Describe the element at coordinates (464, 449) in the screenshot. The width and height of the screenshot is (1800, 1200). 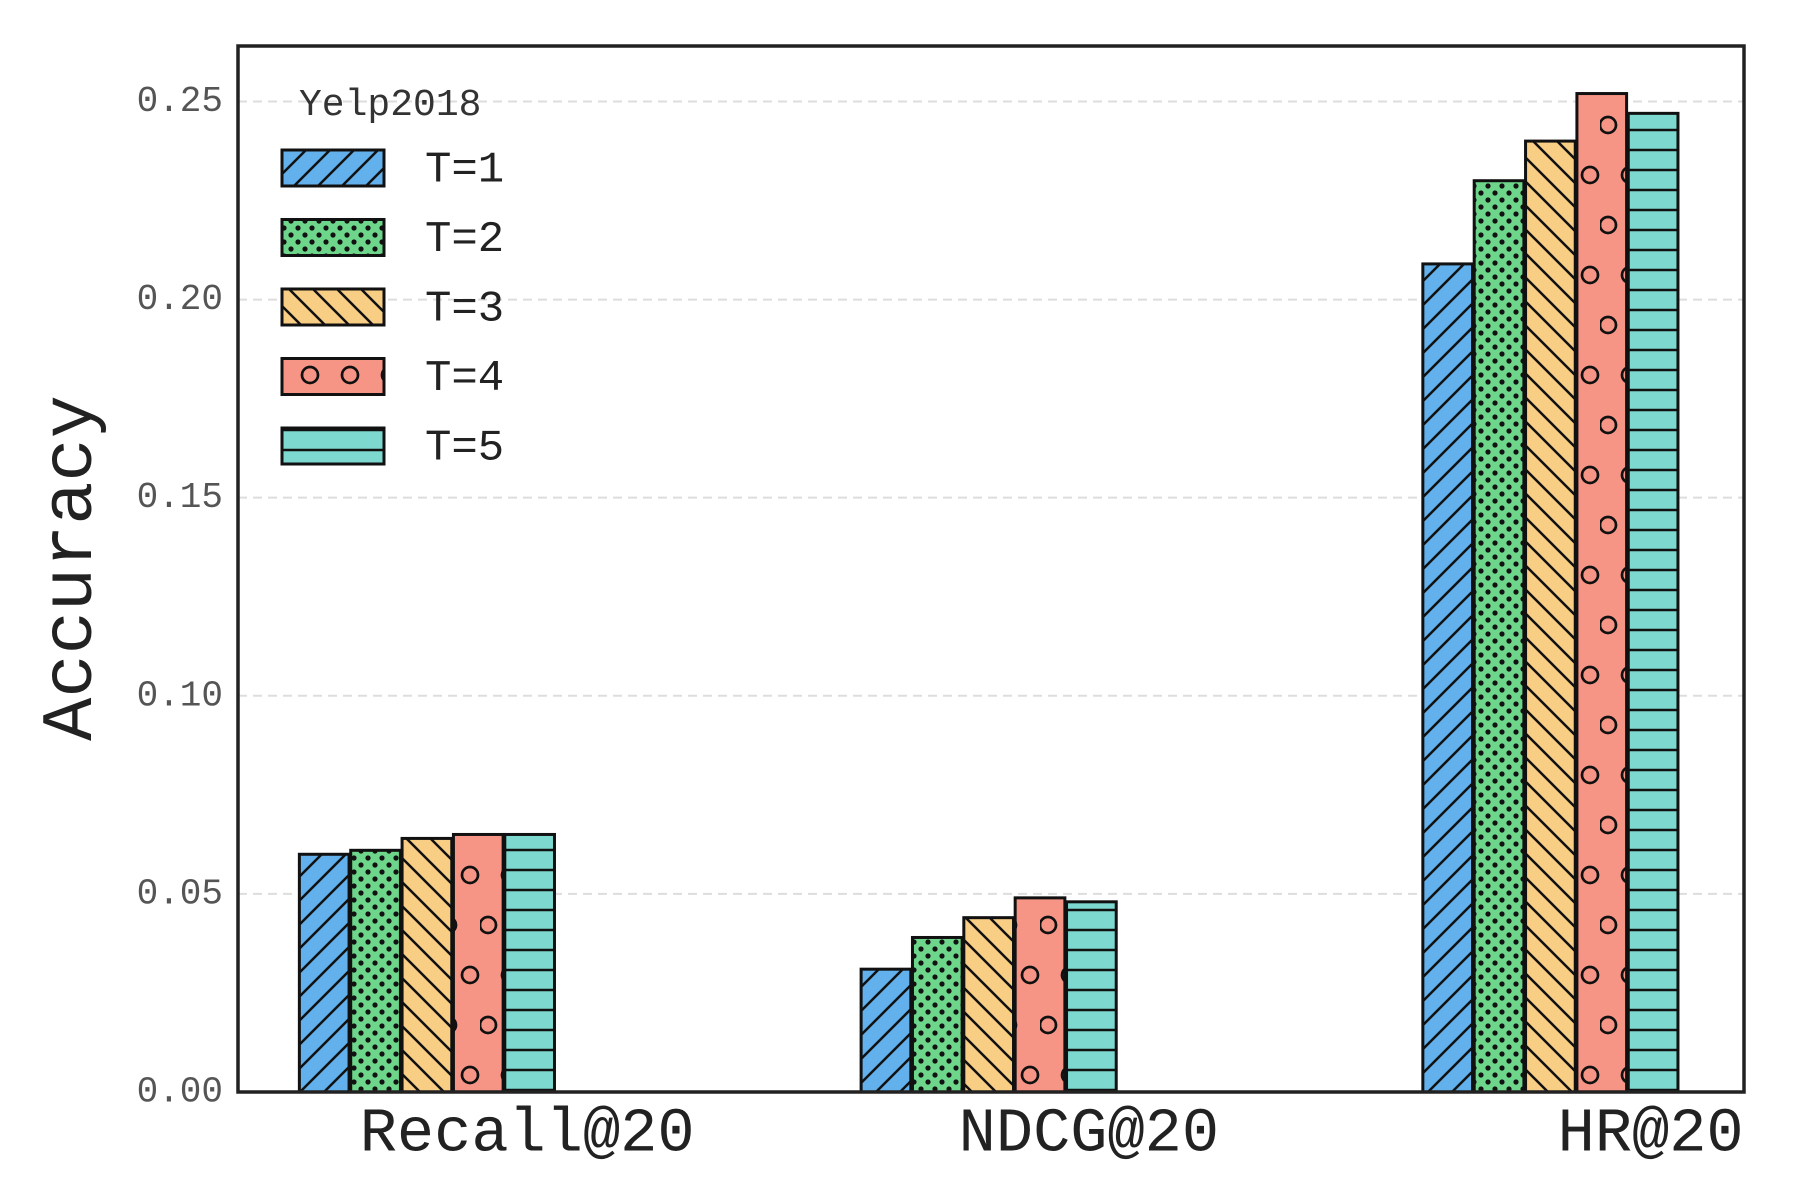
I see `legend-label: T=5` at that location.